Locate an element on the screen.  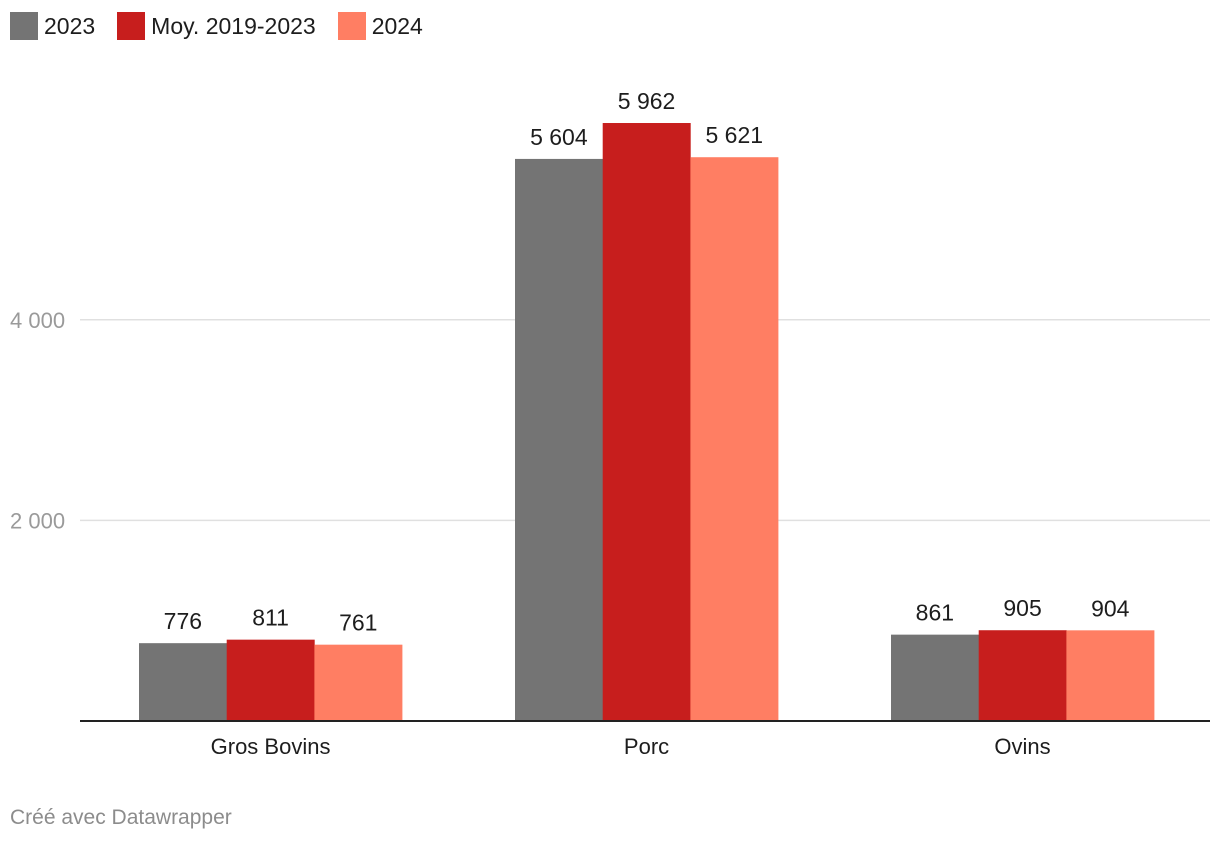
legend-item-moy-2019-2023: Moy. 2019-2023 is located at coordinates (216, 26).